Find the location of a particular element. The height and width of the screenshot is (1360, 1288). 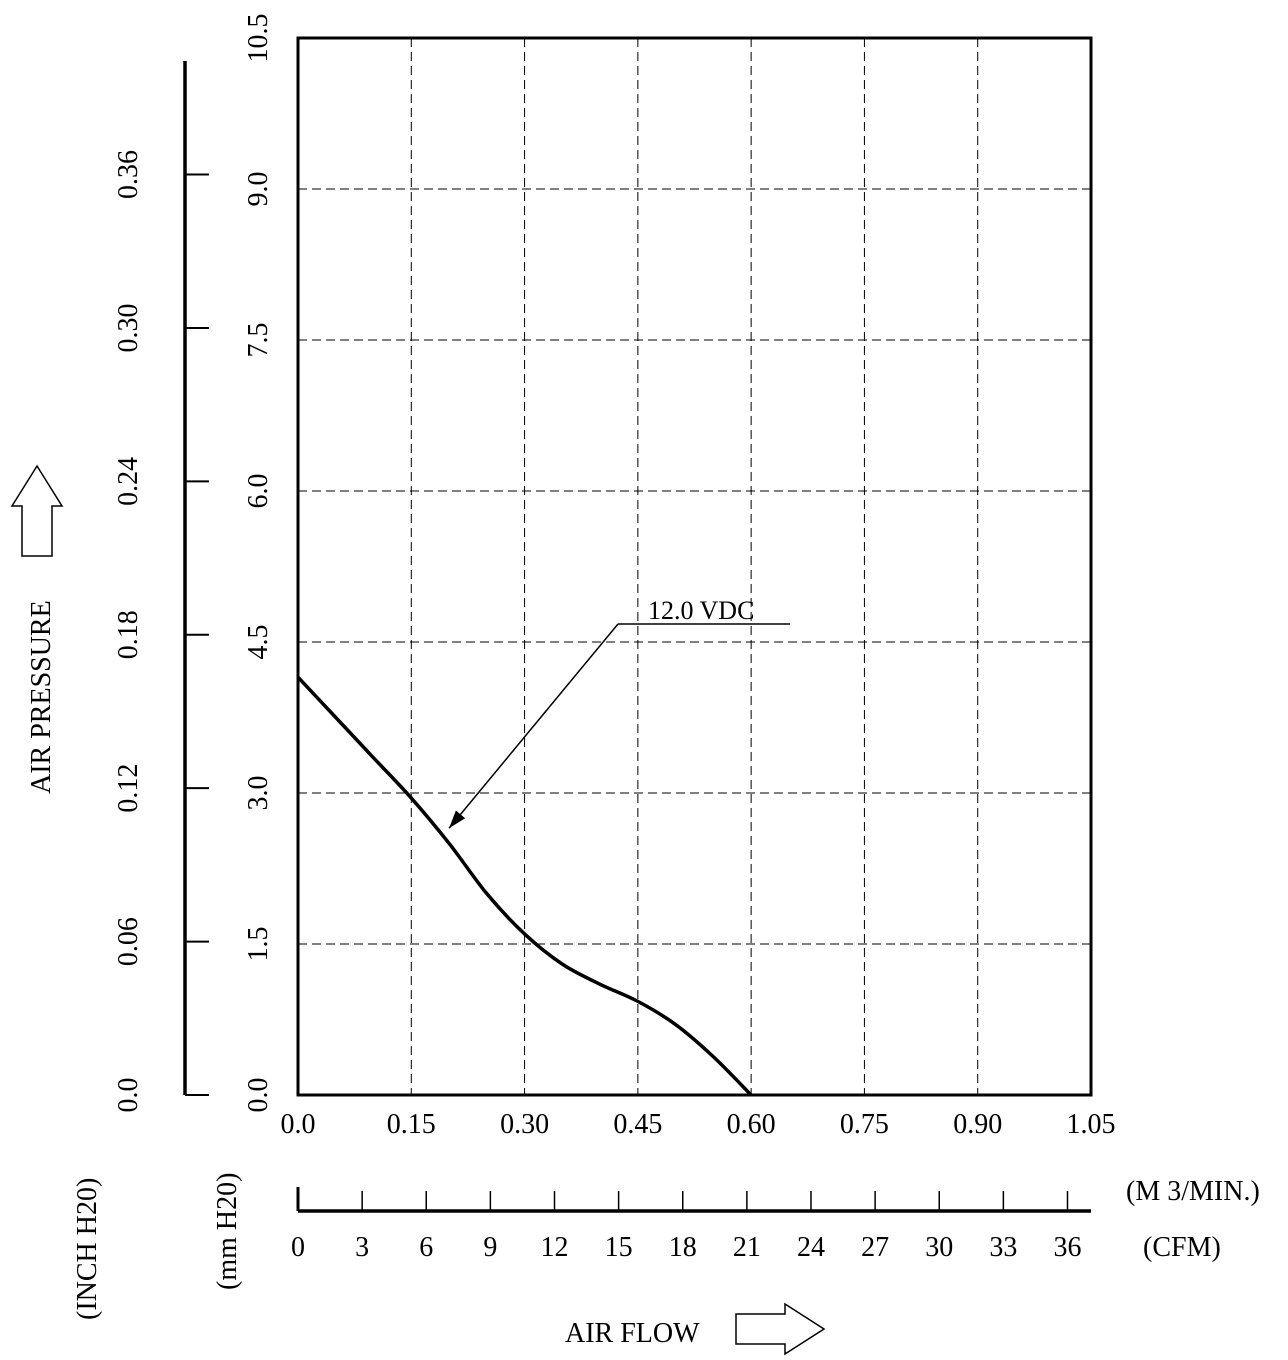

y-tick-label-mm: 1.5 is located at coordinates (258, 944).